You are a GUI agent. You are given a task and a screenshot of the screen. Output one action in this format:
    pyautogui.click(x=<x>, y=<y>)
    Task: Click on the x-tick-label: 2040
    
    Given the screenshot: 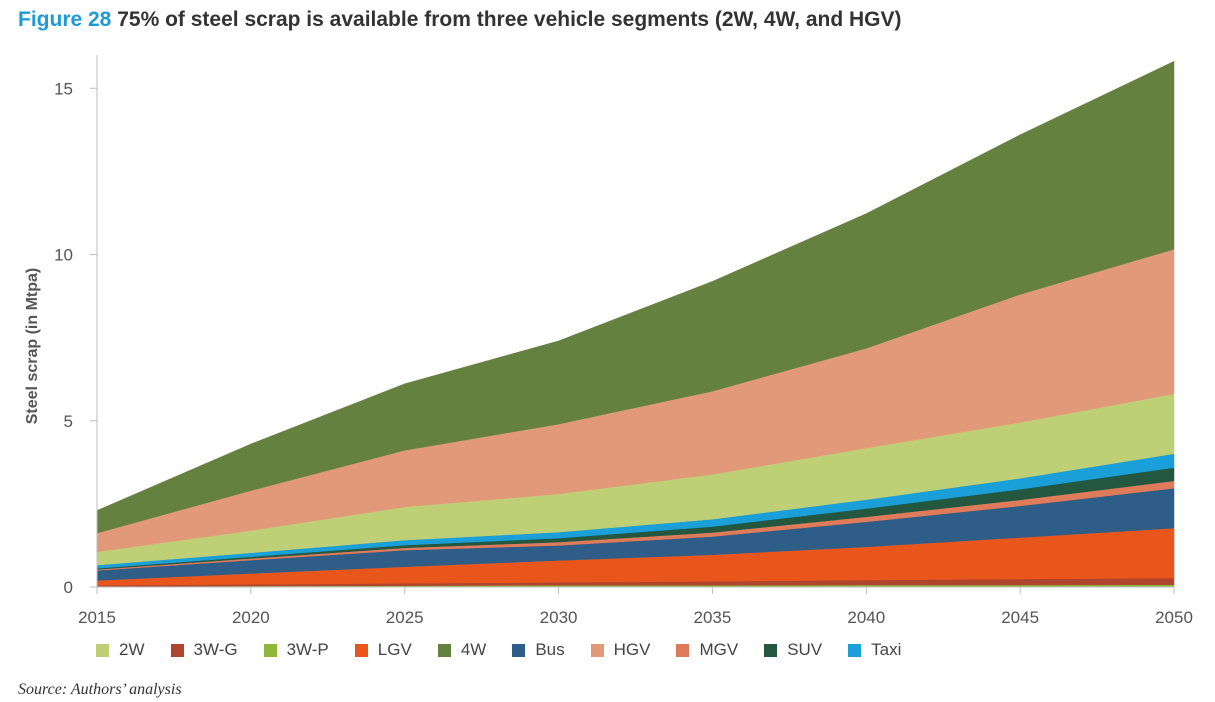 What is the action you would take?
    pyautogui.click(x=866, y=617)
    